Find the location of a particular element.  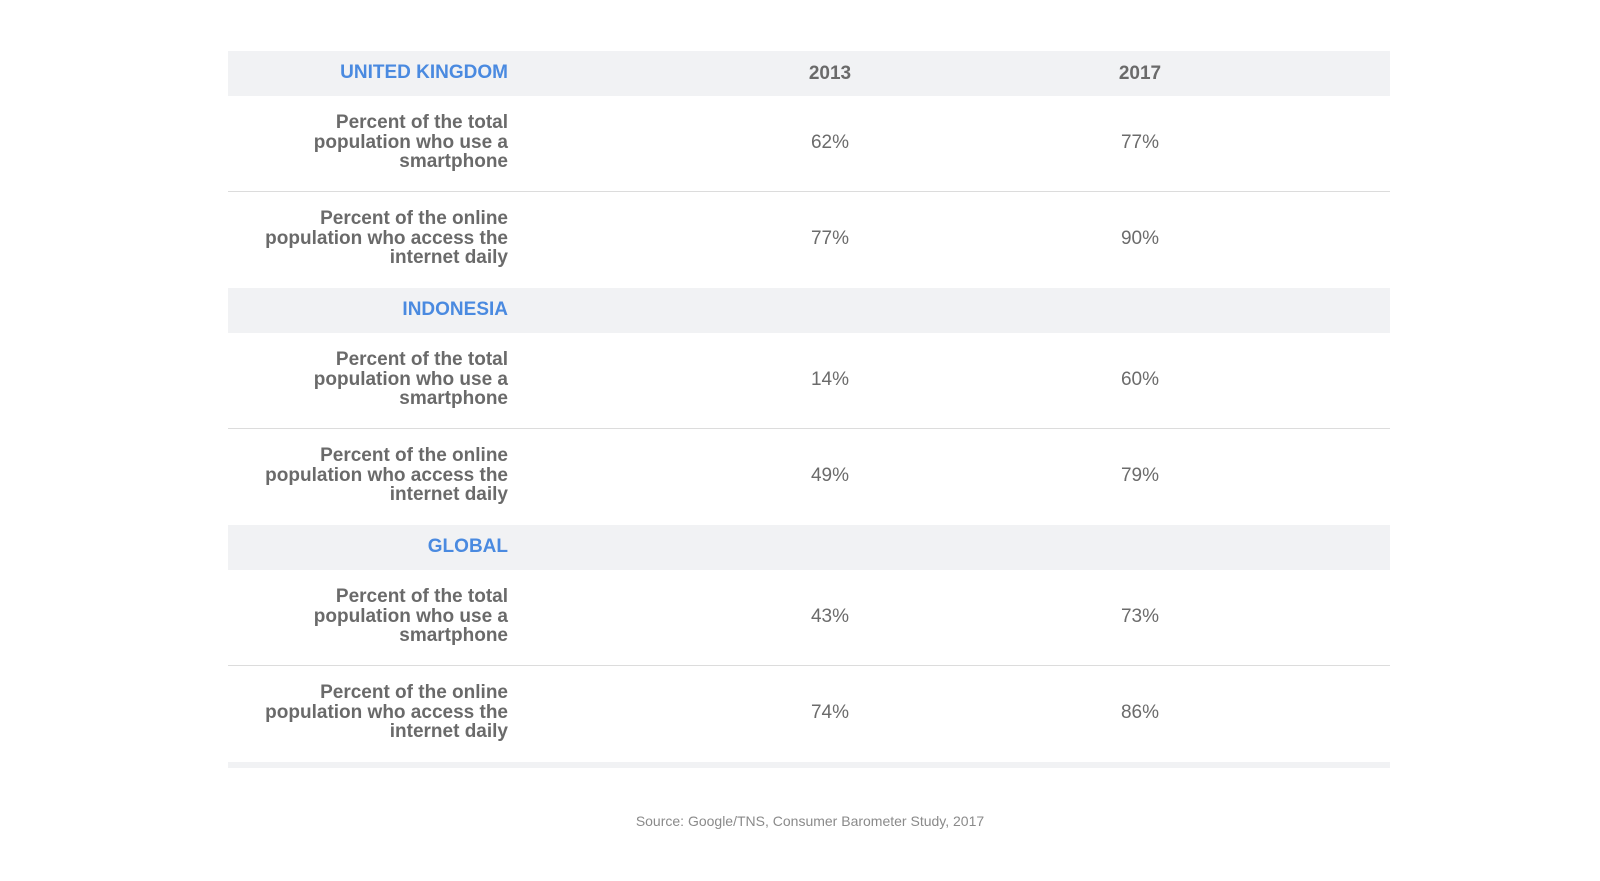

value-2017: 86% is located at coordinates (1140, 712).